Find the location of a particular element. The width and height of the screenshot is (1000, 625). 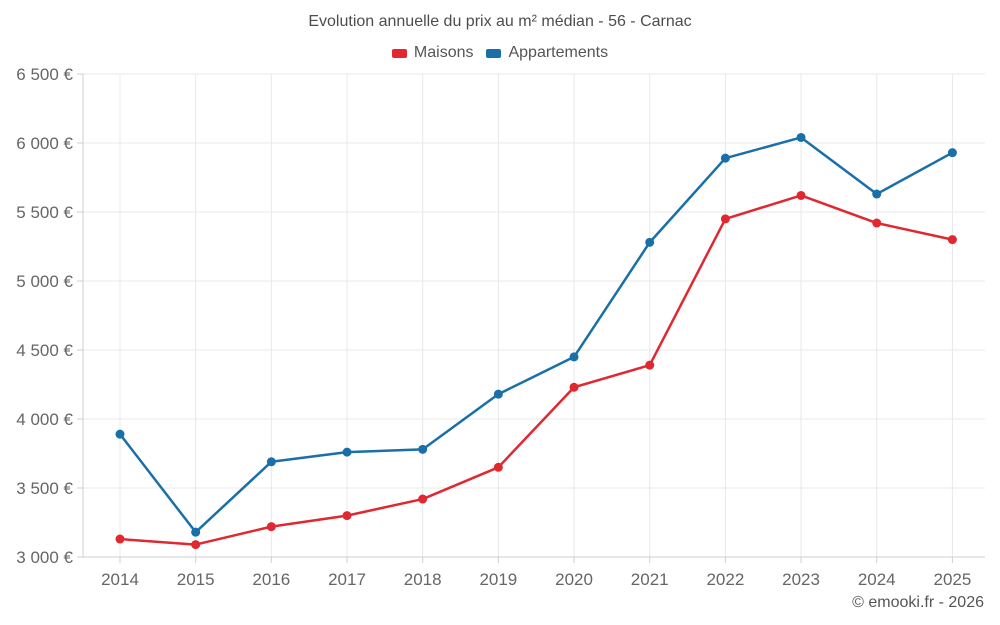

data-point-maisons-2022 is located at coordinates (725, 219).